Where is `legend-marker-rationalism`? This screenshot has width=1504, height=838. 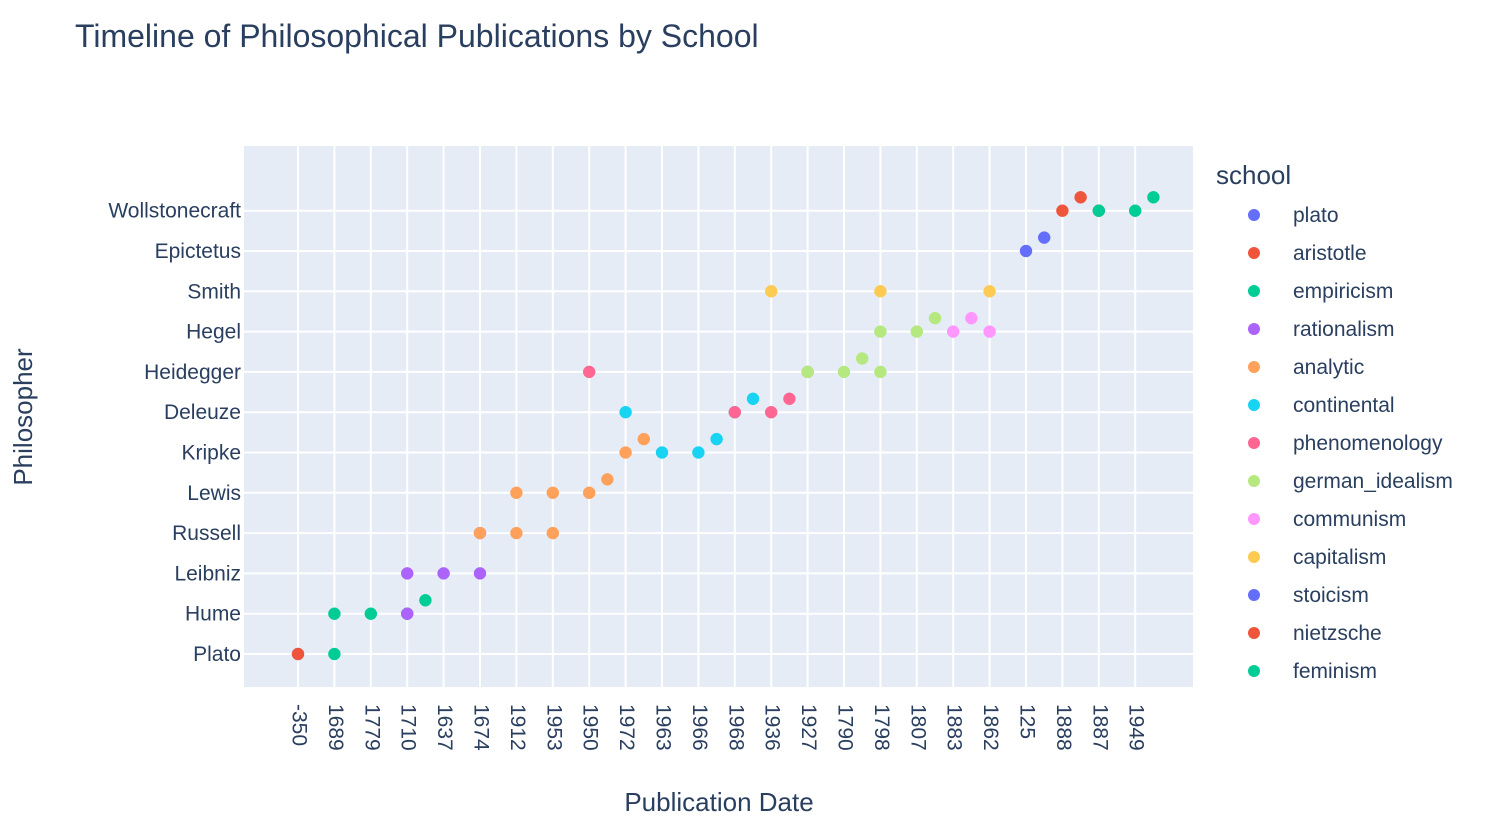 legend-marker-rationalism is located at coordinates (1254, 329).